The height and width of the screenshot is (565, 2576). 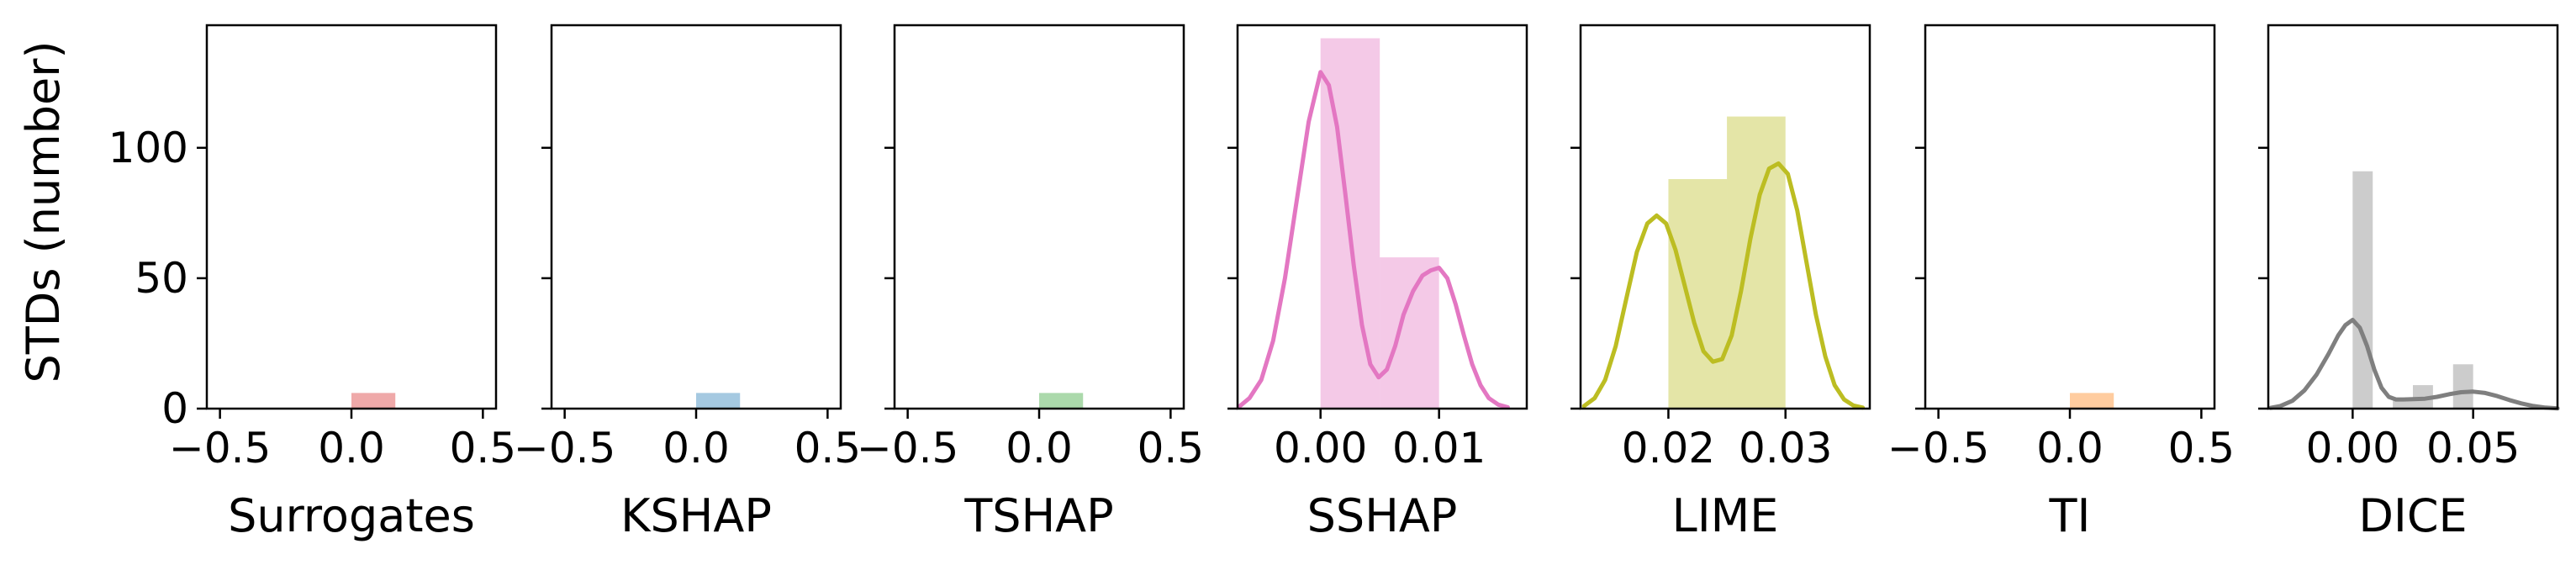 I want to click on x-tick-label-surrogates: −0.5, so click(x=220, y=448).